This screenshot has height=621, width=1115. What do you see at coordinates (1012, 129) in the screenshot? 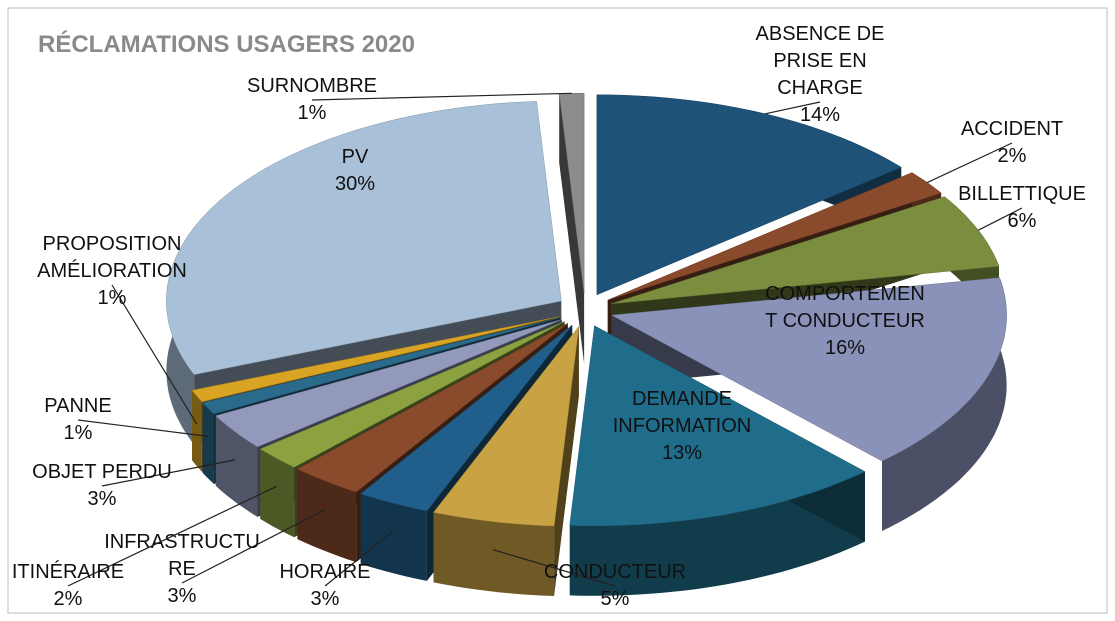
I see `category-label: ACCIDENT` at bounding box center [1012, 129].